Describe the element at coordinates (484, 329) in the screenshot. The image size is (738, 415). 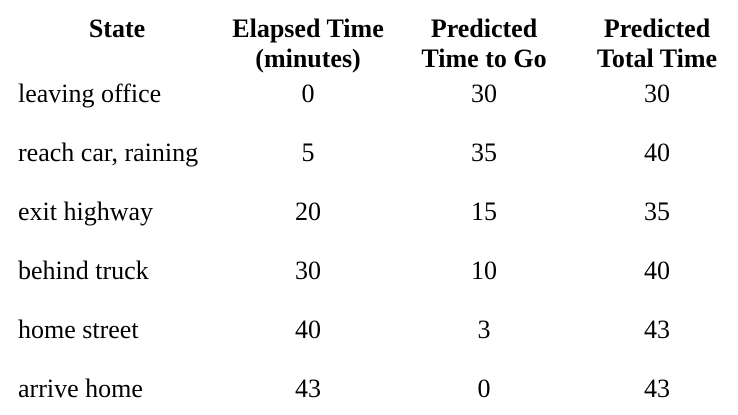
I see `to-go-cell: 3` at that location.